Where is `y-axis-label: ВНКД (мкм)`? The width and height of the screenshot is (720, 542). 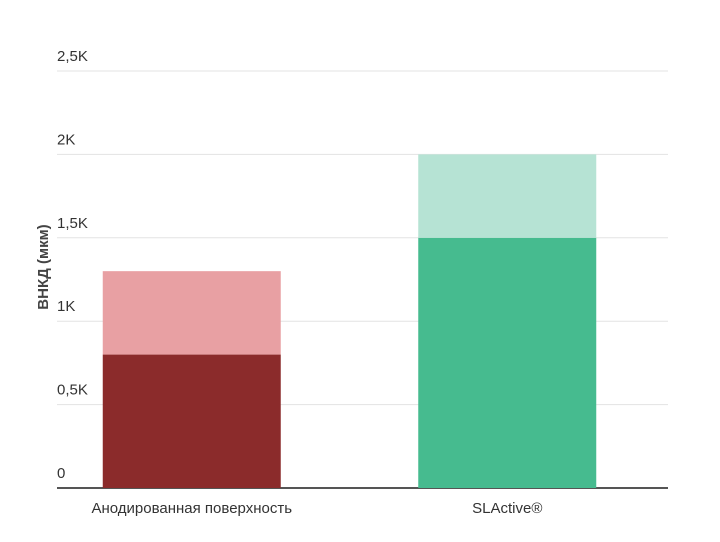
y-axis-label: ВНКД (мкм) is located at coordinates (43, 266).